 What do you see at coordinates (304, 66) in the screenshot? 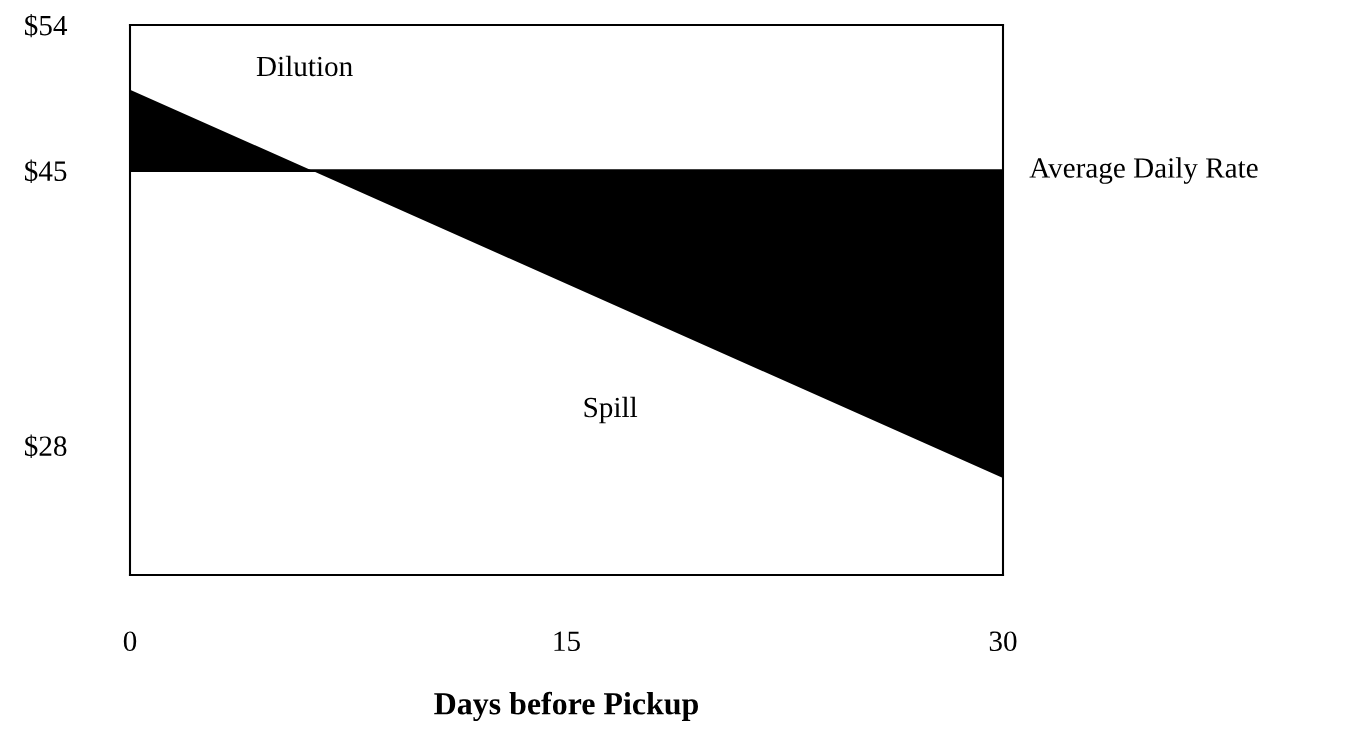
I see `annotation: Dilution` at bounding box center [304, 66].